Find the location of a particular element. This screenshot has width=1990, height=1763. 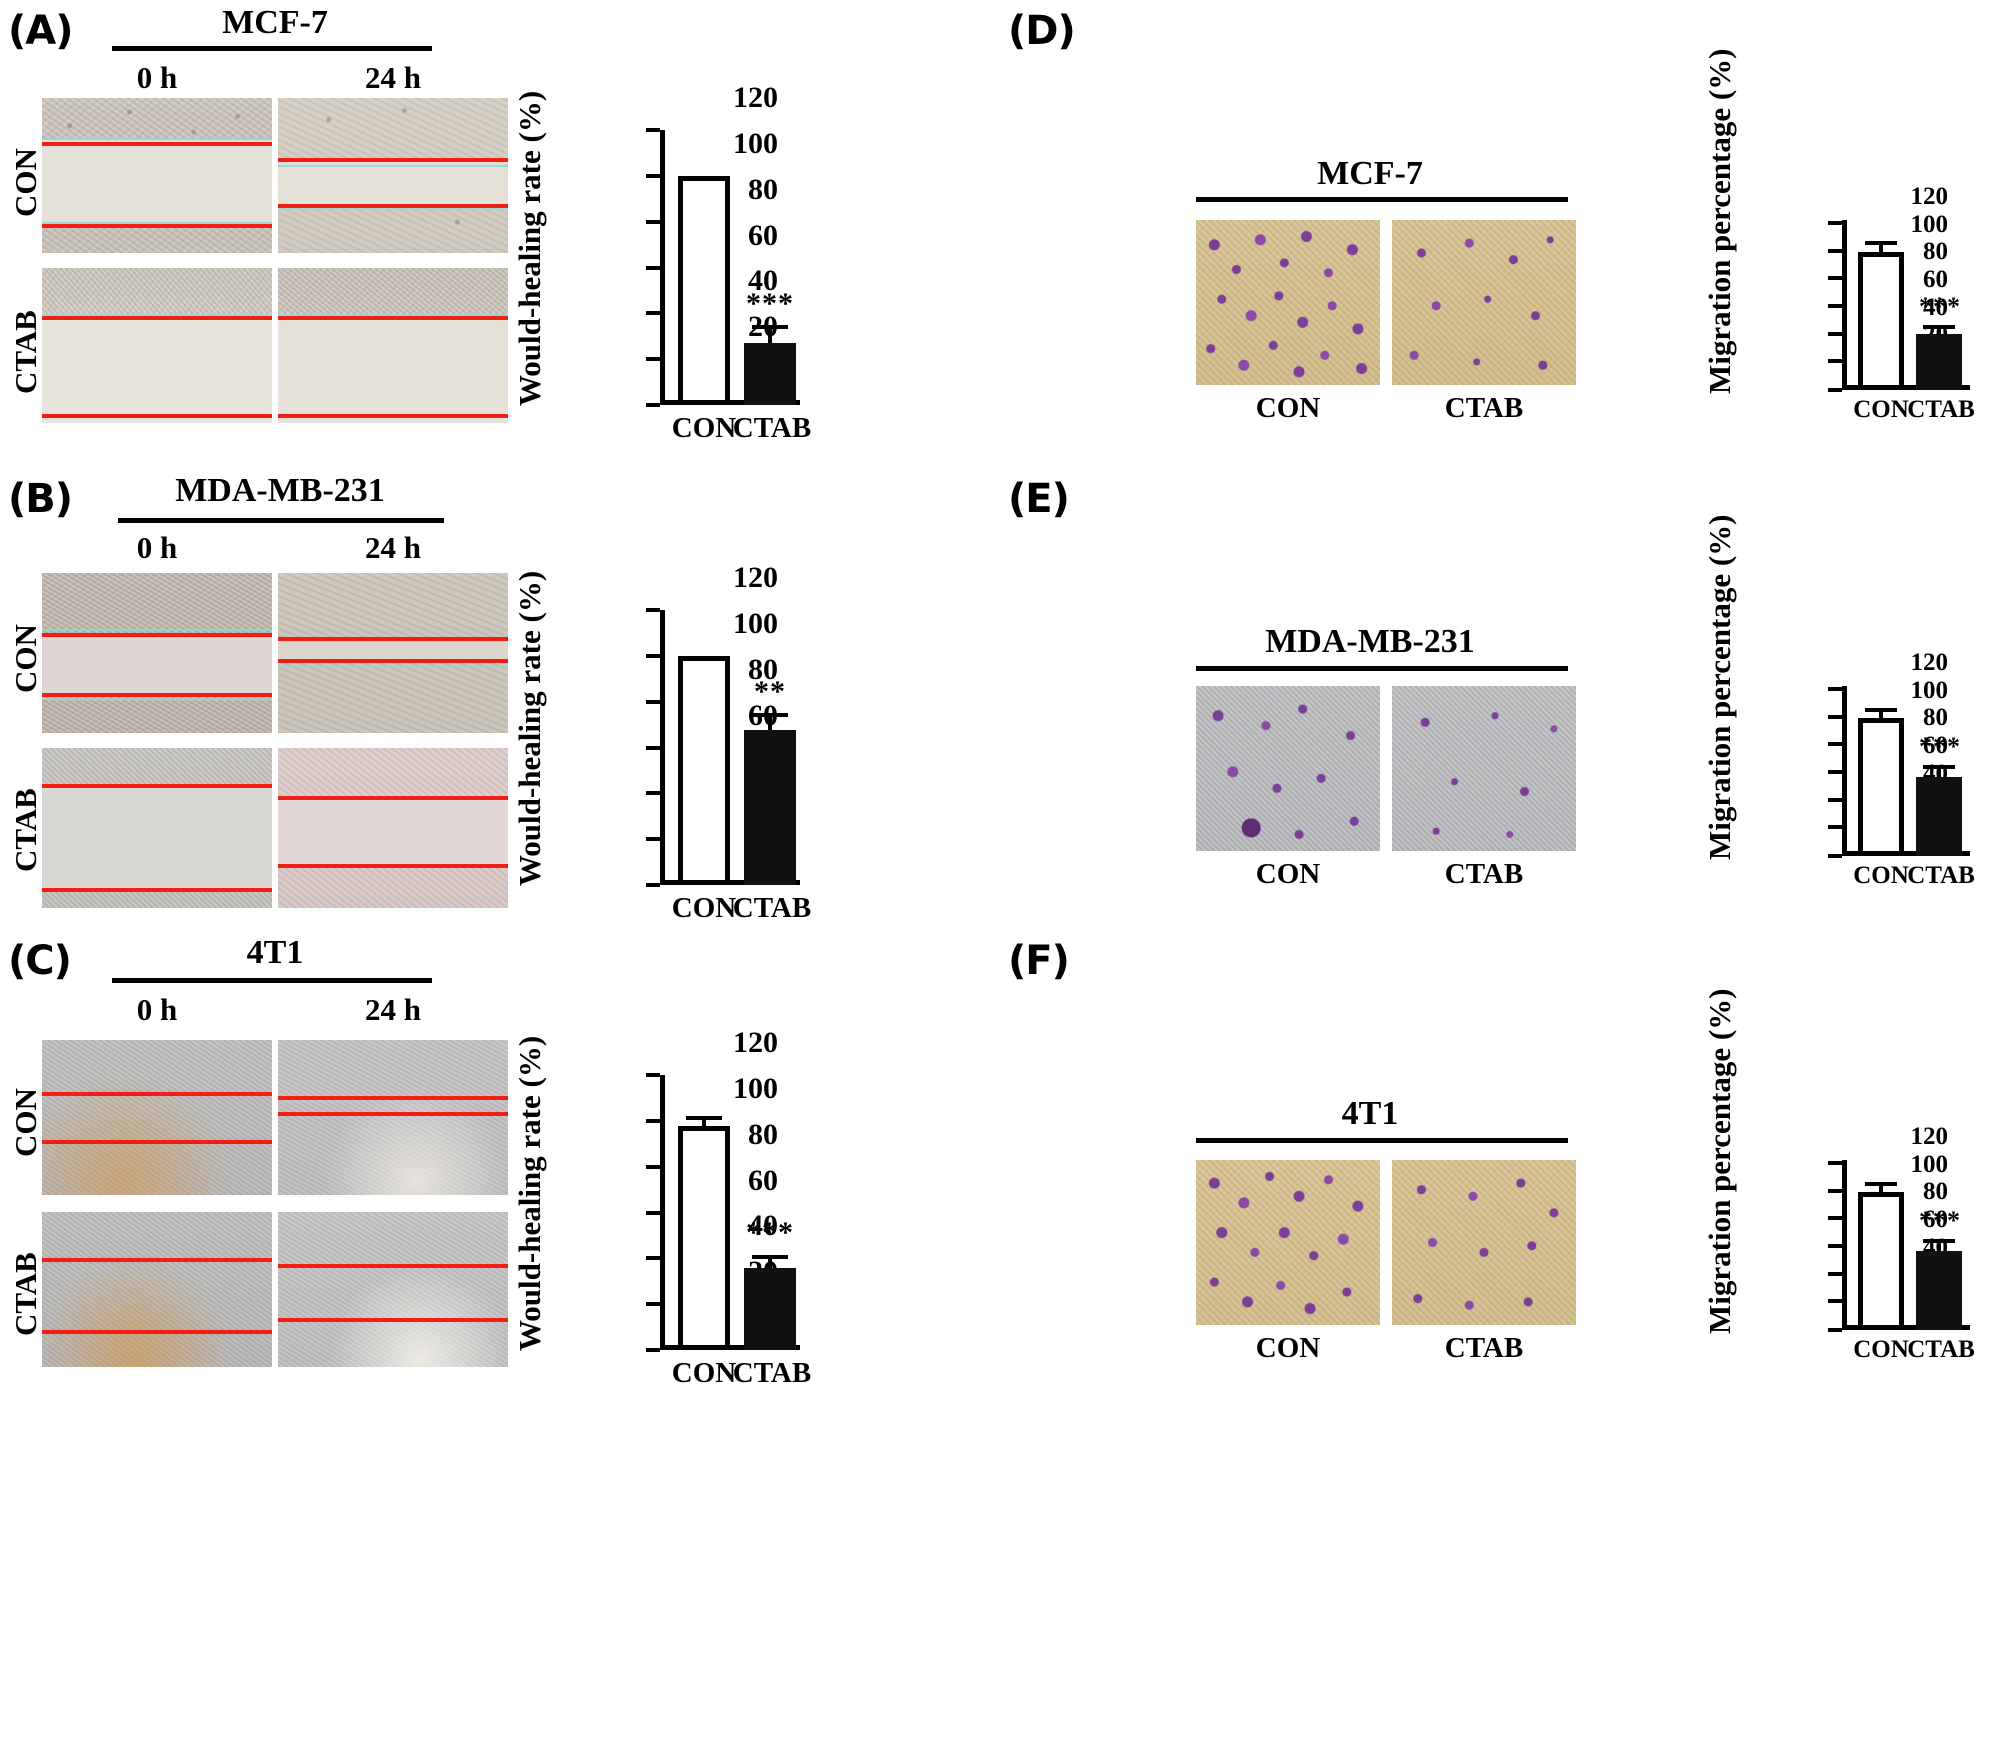

chart-d-error-cap-con is located at coordinates (1881, 243).